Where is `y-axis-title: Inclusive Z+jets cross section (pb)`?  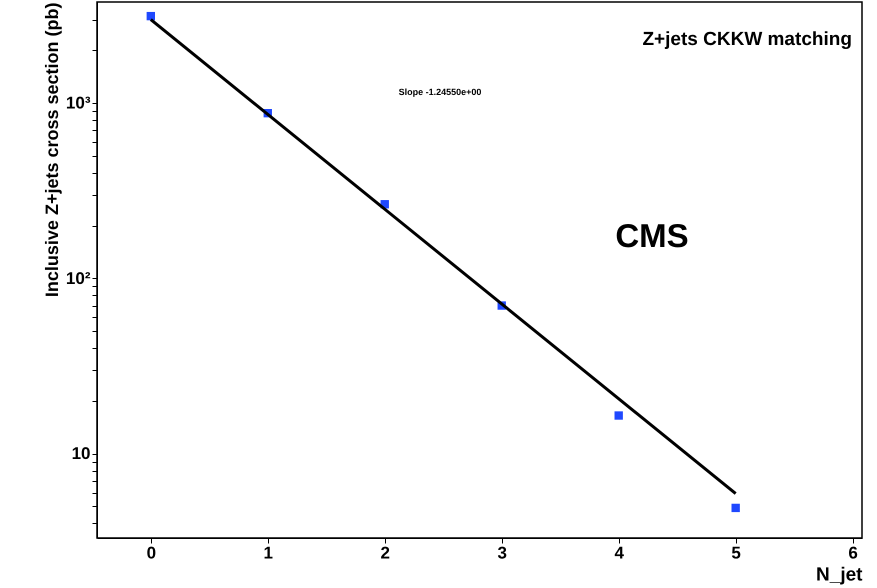 y-axis-title: Inclusive Z+jets cross section (pb) is located at coordinates (52, 150).